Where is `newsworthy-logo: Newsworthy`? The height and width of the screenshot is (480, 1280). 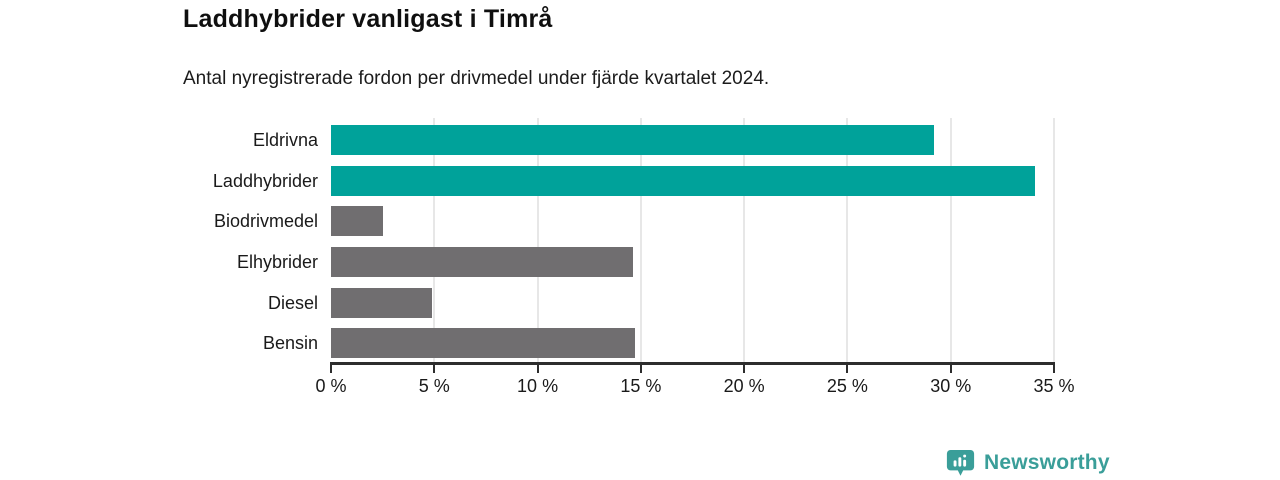 newsworthy-logo: Newsworthy is located at coordinates (1027, 463).